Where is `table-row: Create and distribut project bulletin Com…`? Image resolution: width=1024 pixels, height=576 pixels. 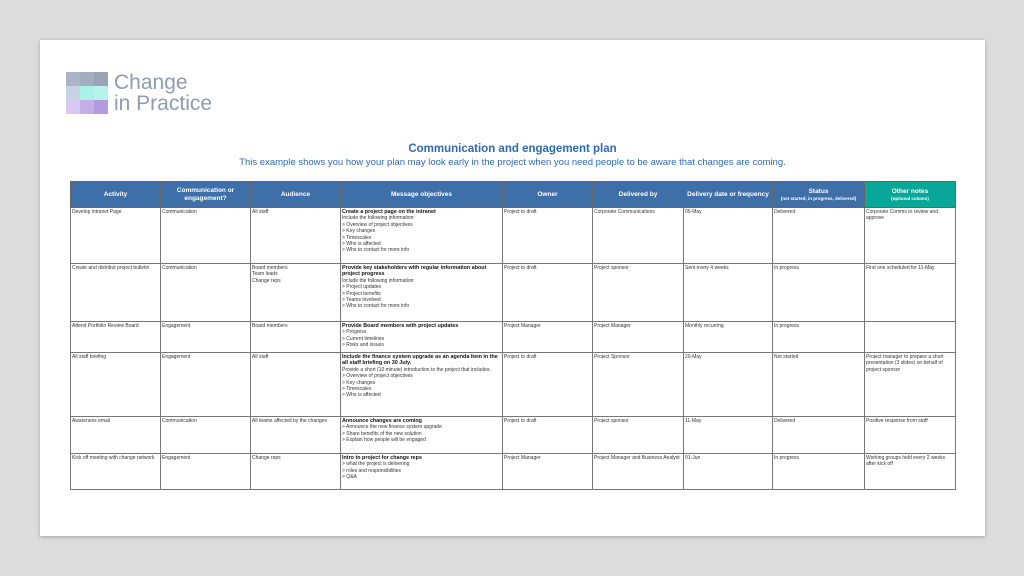
table-row: Create and distribut project bulletin Com… is located at coordinates (513, 292).